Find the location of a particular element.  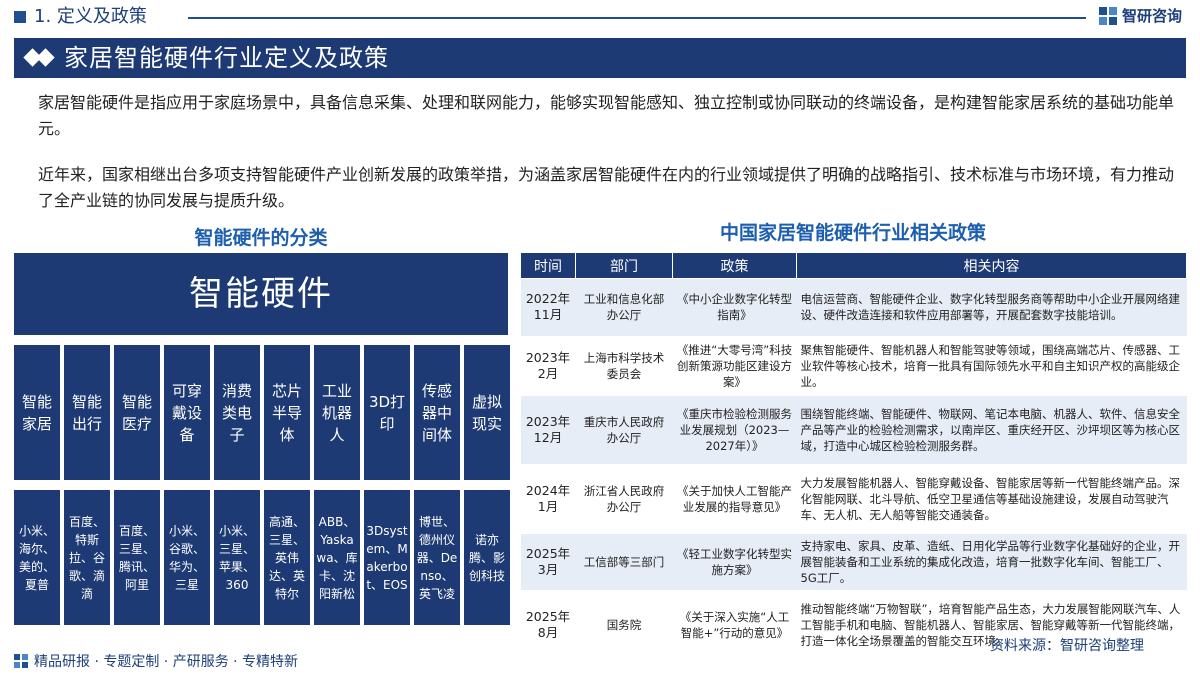

header-rule is located at coordinates (637, 18).